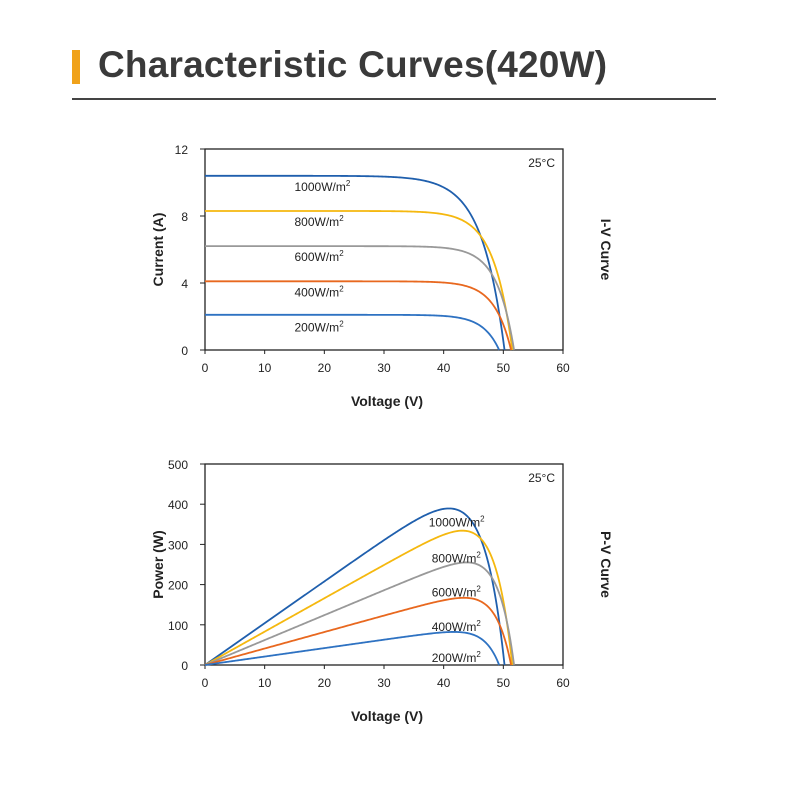 The image size is (800, 800). I want to click on y-tick-label: 500, so click(178, 465).